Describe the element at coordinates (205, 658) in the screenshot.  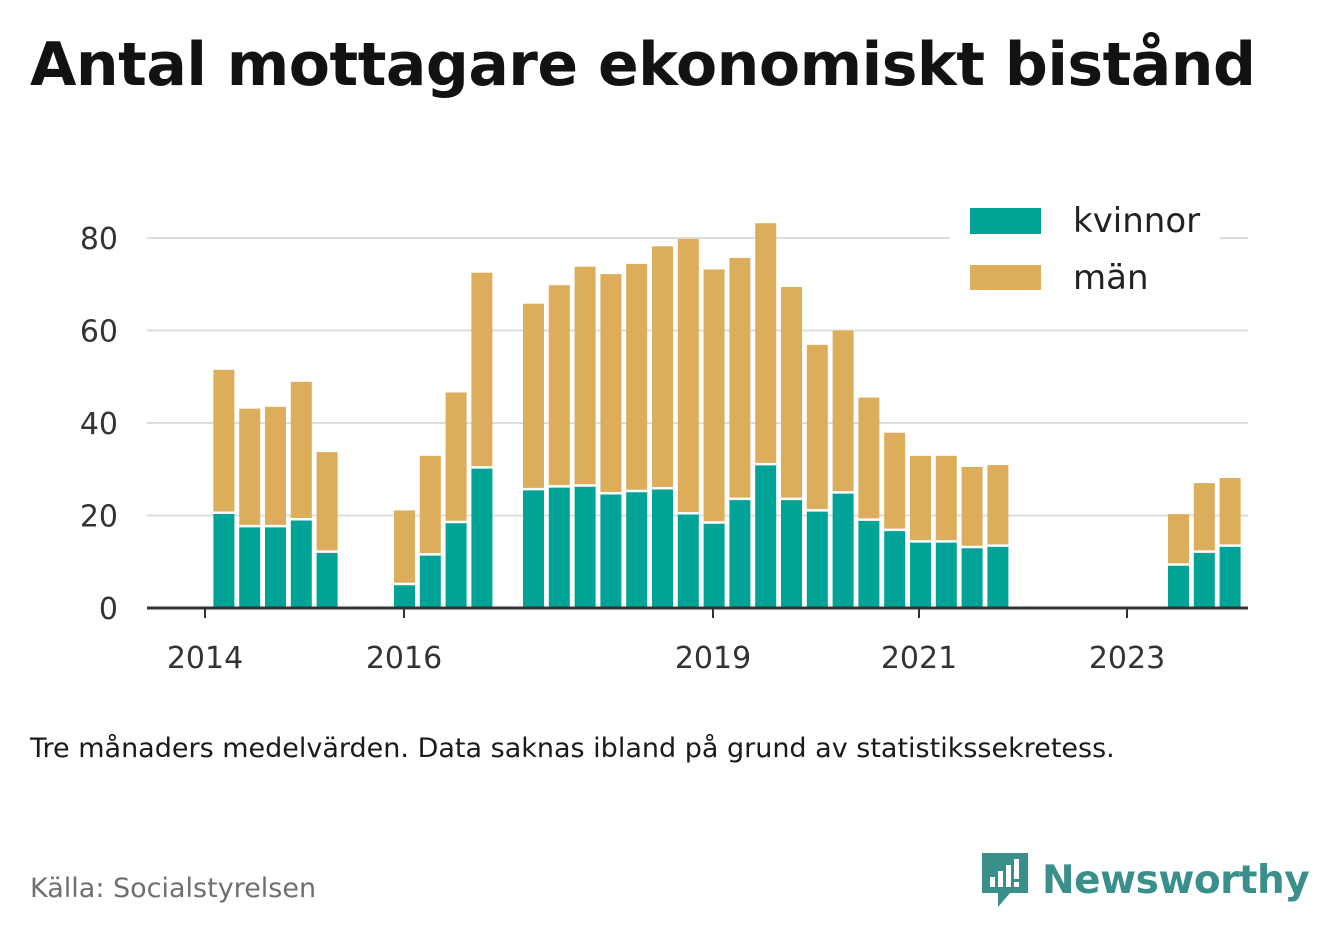
I see `x-tick-label: 2014` at that location.